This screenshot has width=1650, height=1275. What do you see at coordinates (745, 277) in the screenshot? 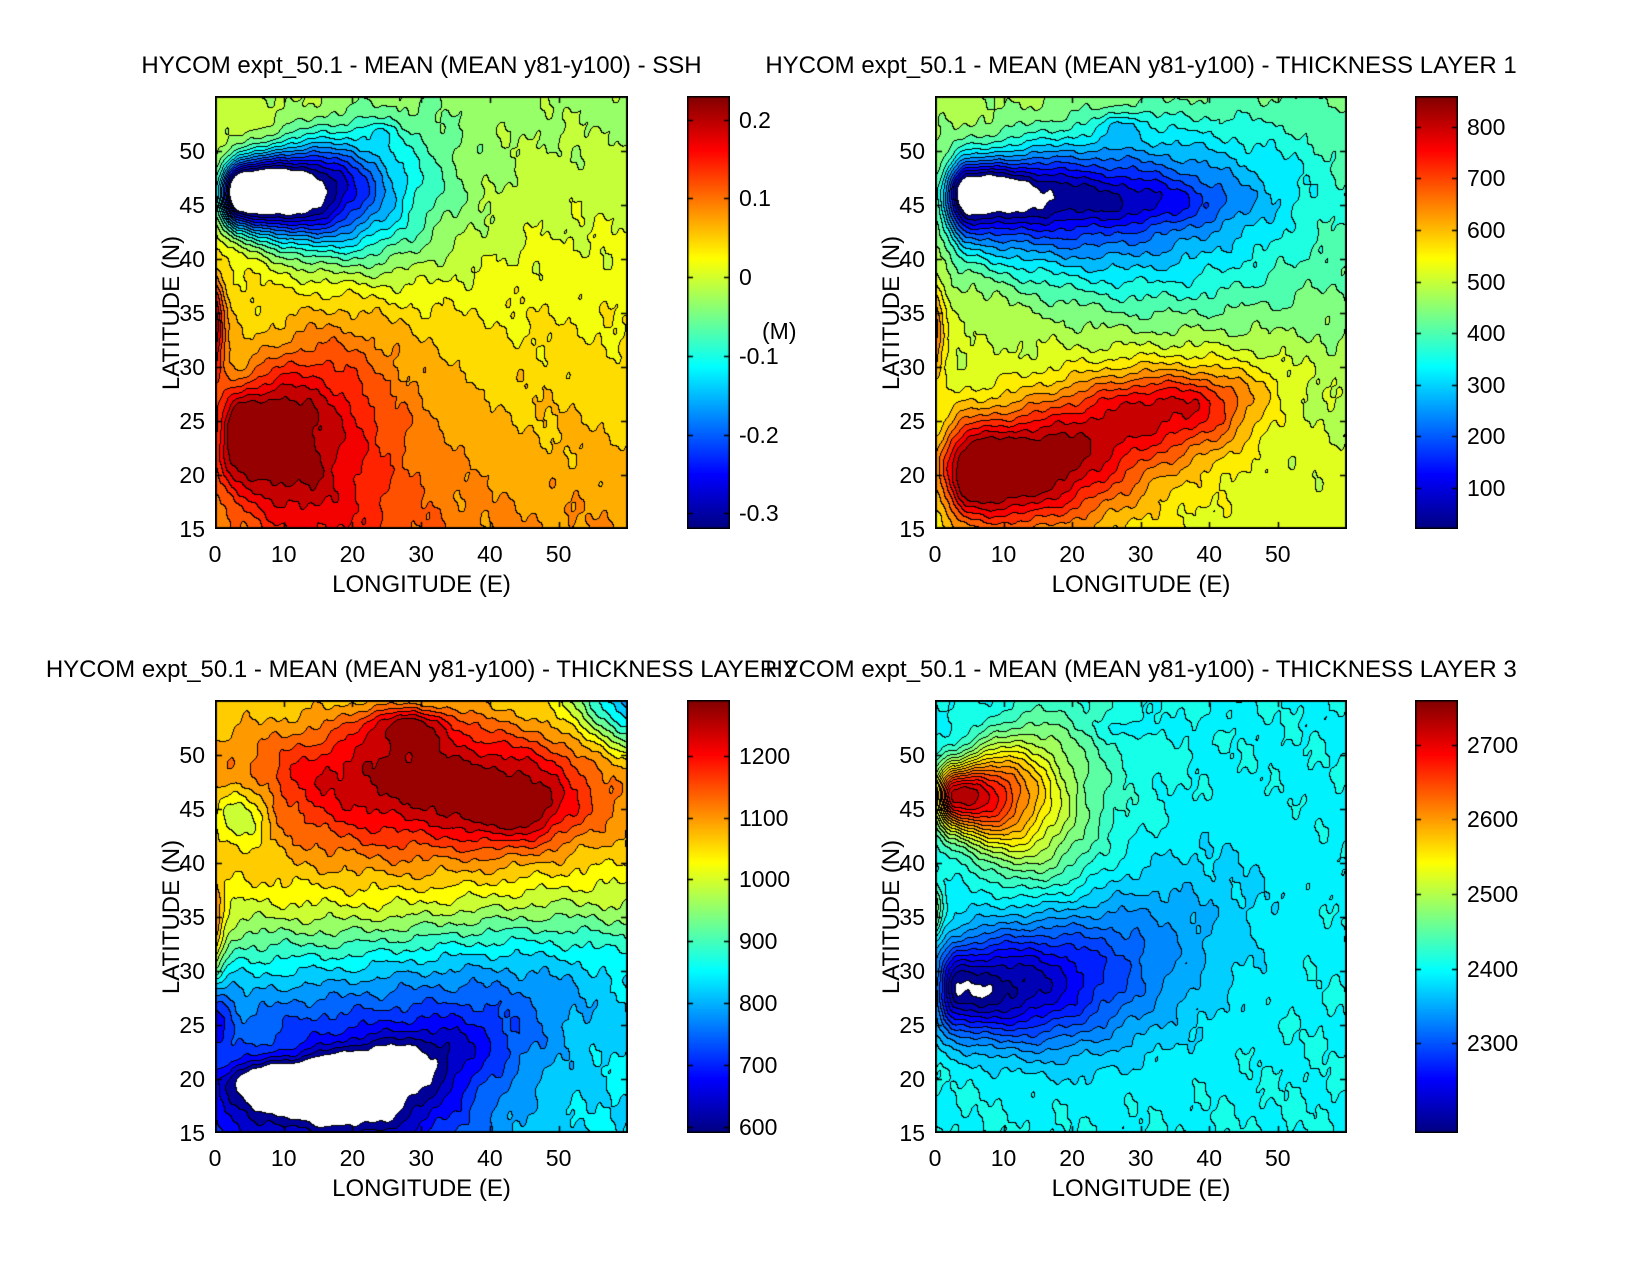
I see `colorbar-tick-label: 0` at bounding box center [745, 277].